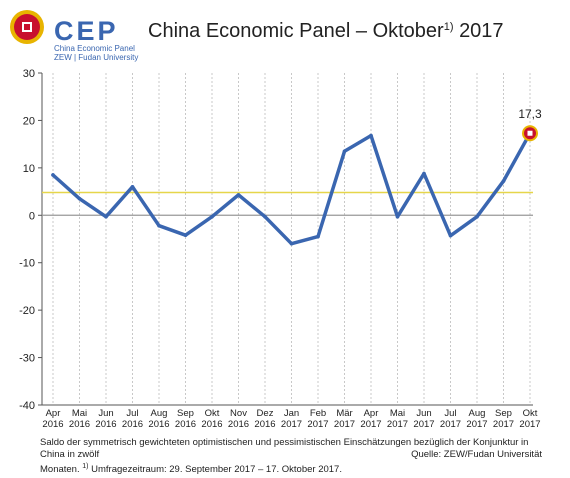  What do you see at coordinates (94, 48) in the screenshot?
I see `logo-subtitle: China Economic Panel` at bounding box center [94, 48].